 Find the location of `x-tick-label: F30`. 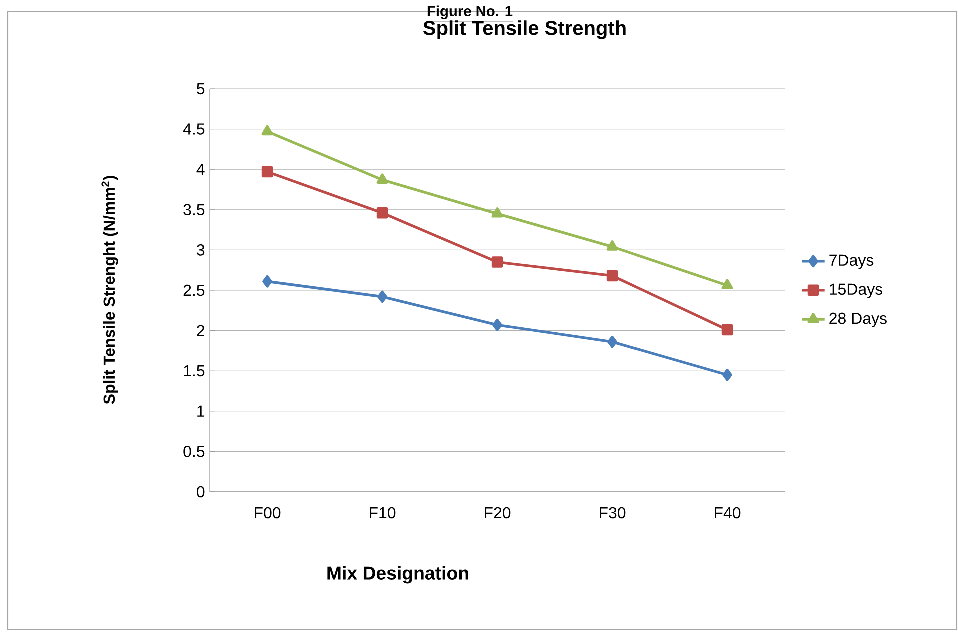

x-tick-label: F30 is located at coordinates (613, 513).